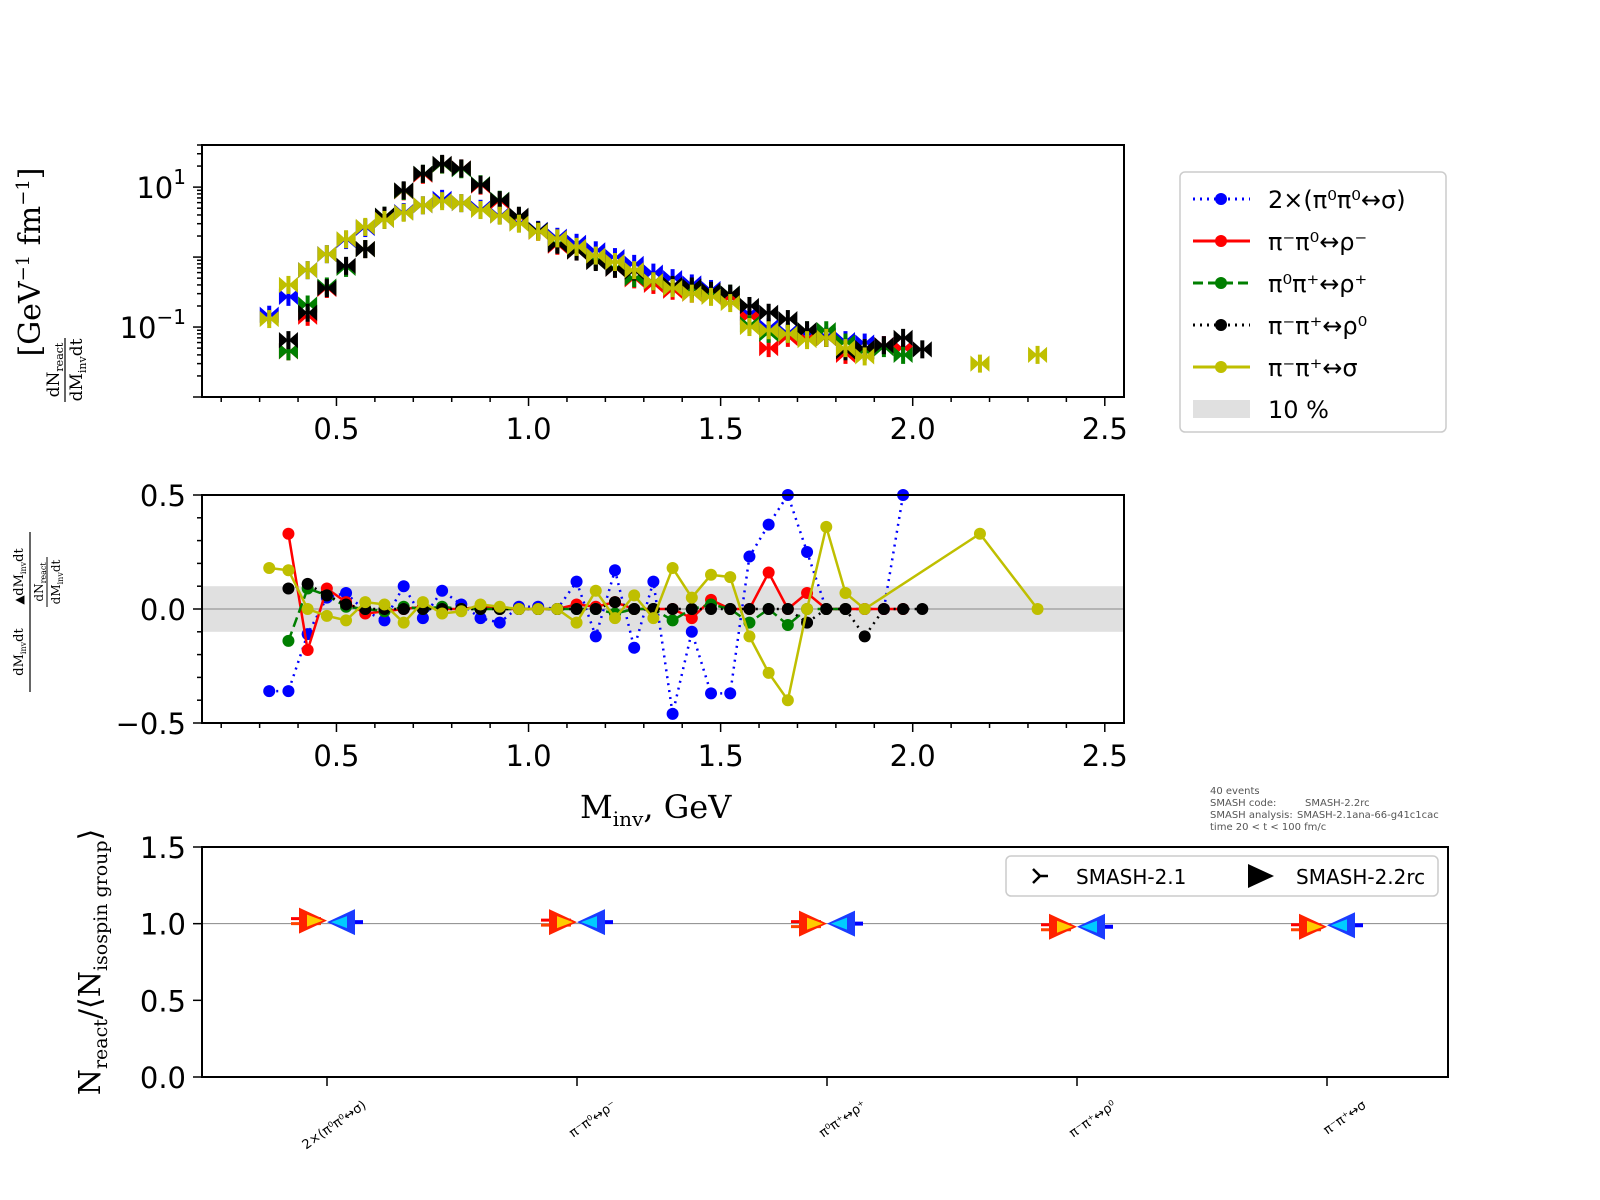  I want to click on top-plot-frame, so click(663, 271).